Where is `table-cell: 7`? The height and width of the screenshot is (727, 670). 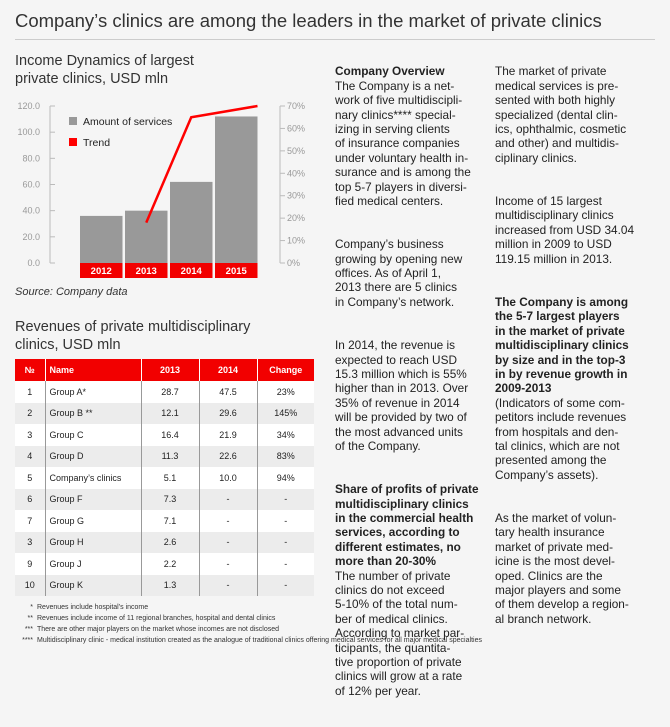
table-cell: 7 is located at coordinates (30, 521).